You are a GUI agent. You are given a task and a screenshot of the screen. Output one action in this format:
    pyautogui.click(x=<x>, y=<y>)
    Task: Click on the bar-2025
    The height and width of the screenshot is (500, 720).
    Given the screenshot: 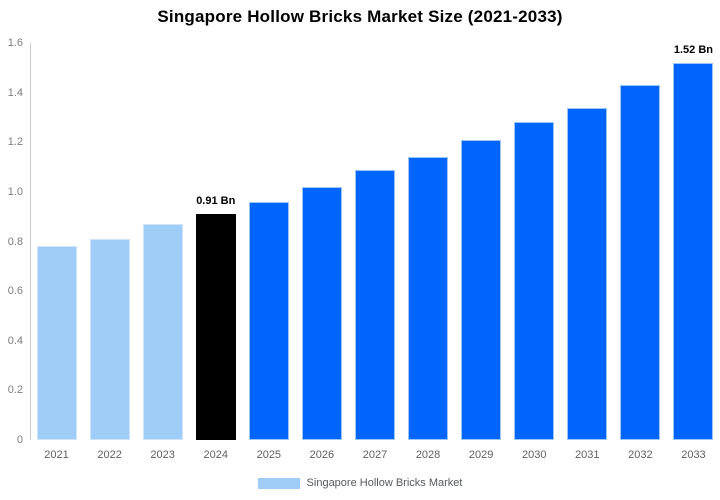 What is the action you would take?
    pyautogui.click(x=268, y=320)
    